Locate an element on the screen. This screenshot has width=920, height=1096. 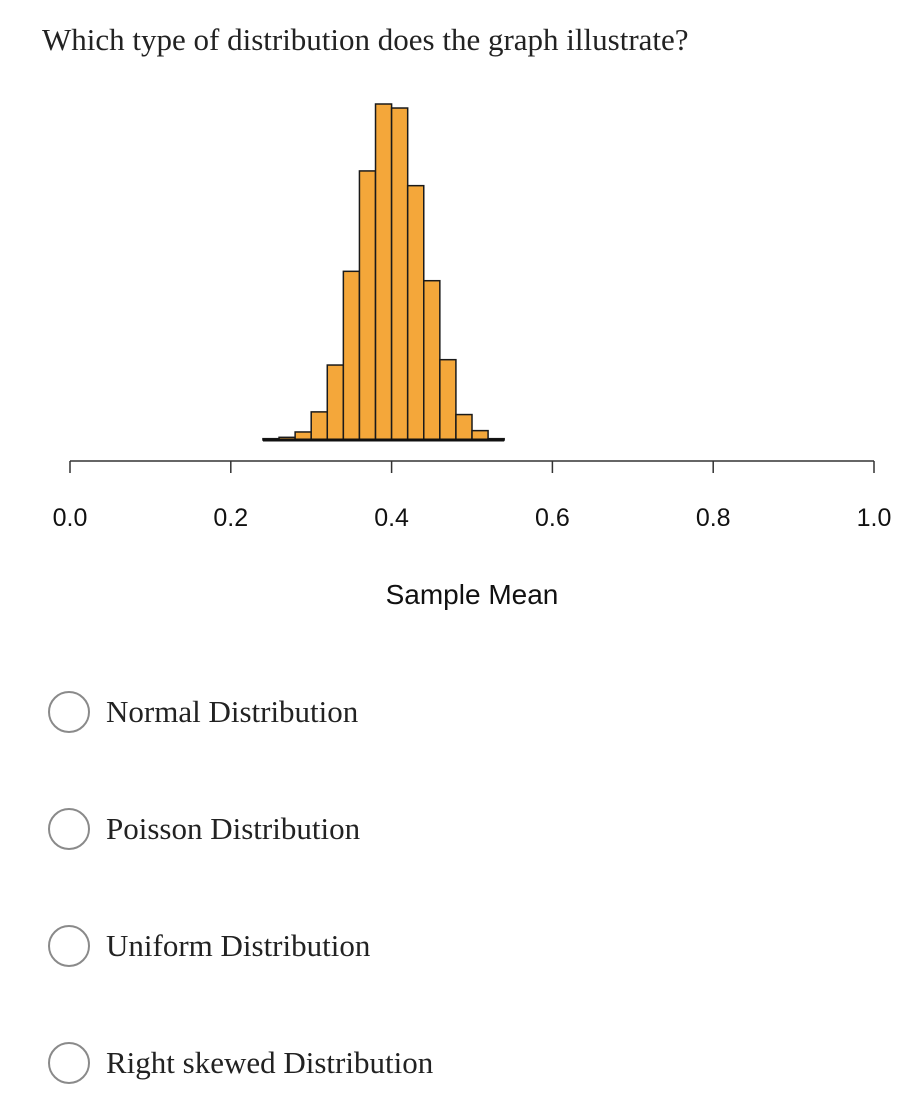
option-poisson-distribution: Poisson Distribution is located at coordinates (204, 829).